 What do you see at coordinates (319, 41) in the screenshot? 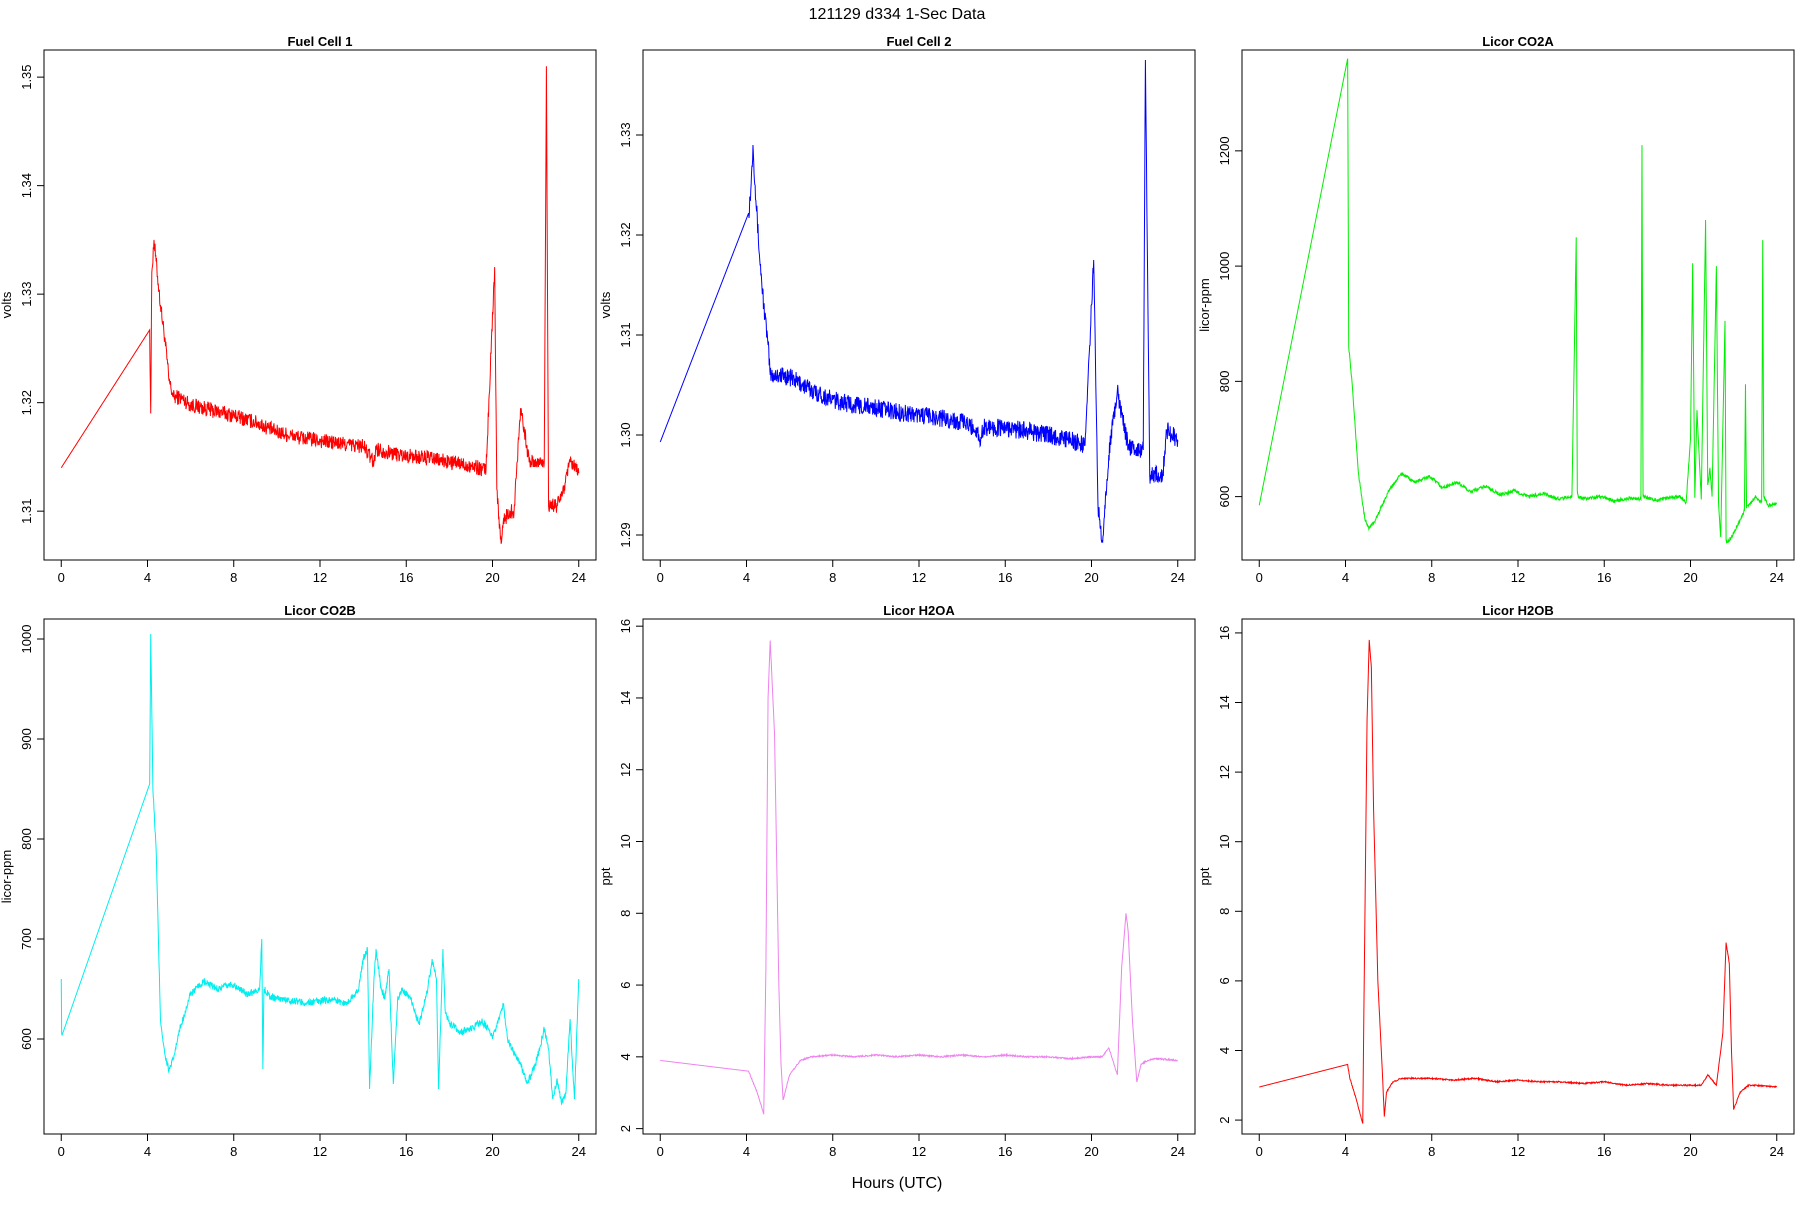
I see `panel-title: Fuel Cell 1` at bounding box center [319, 41].